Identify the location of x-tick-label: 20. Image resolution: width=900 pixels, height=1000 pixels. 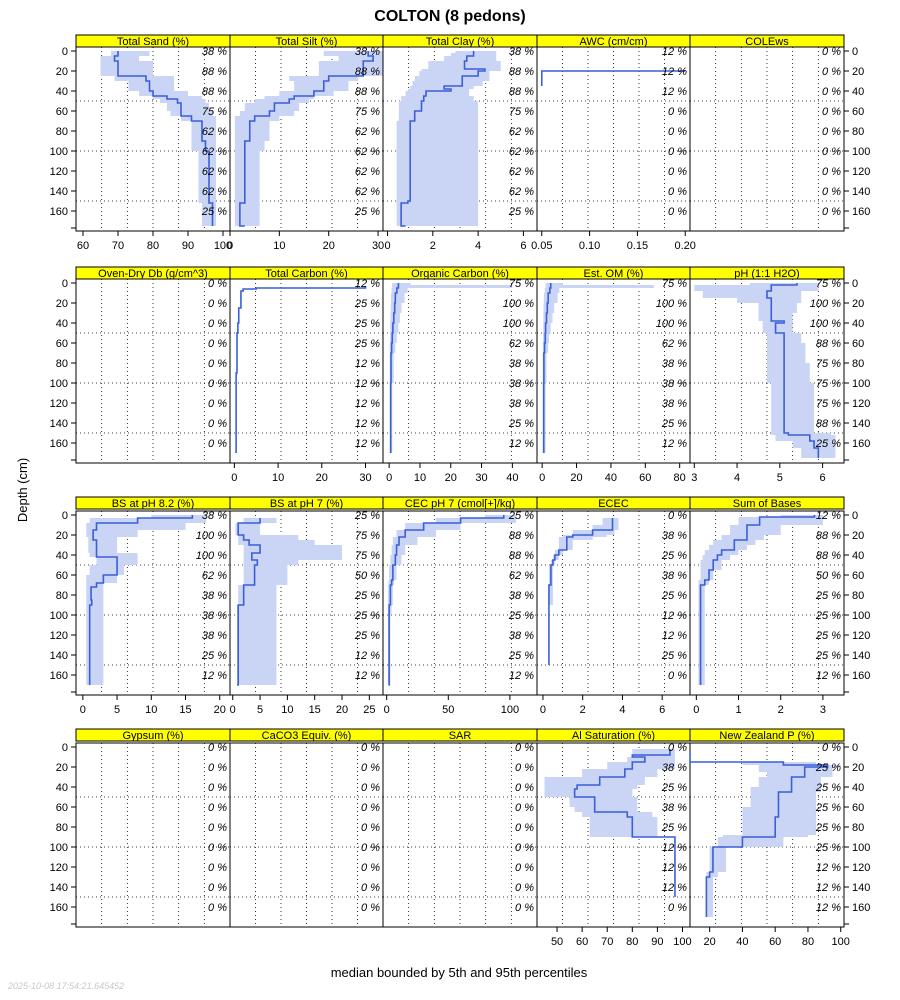
(710, 942).